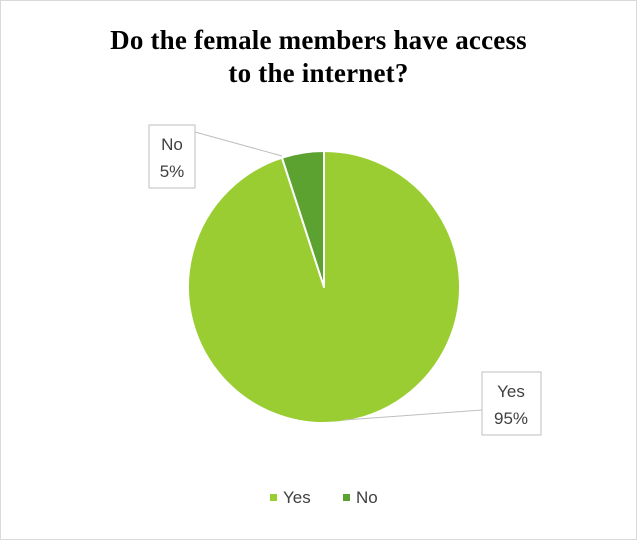 The width and height of the screenshot is (637, 540). Describe the element at coordinates (318, 40) in the screenshot. I see `chart-title-line-1: Do the female members have access` at that location.